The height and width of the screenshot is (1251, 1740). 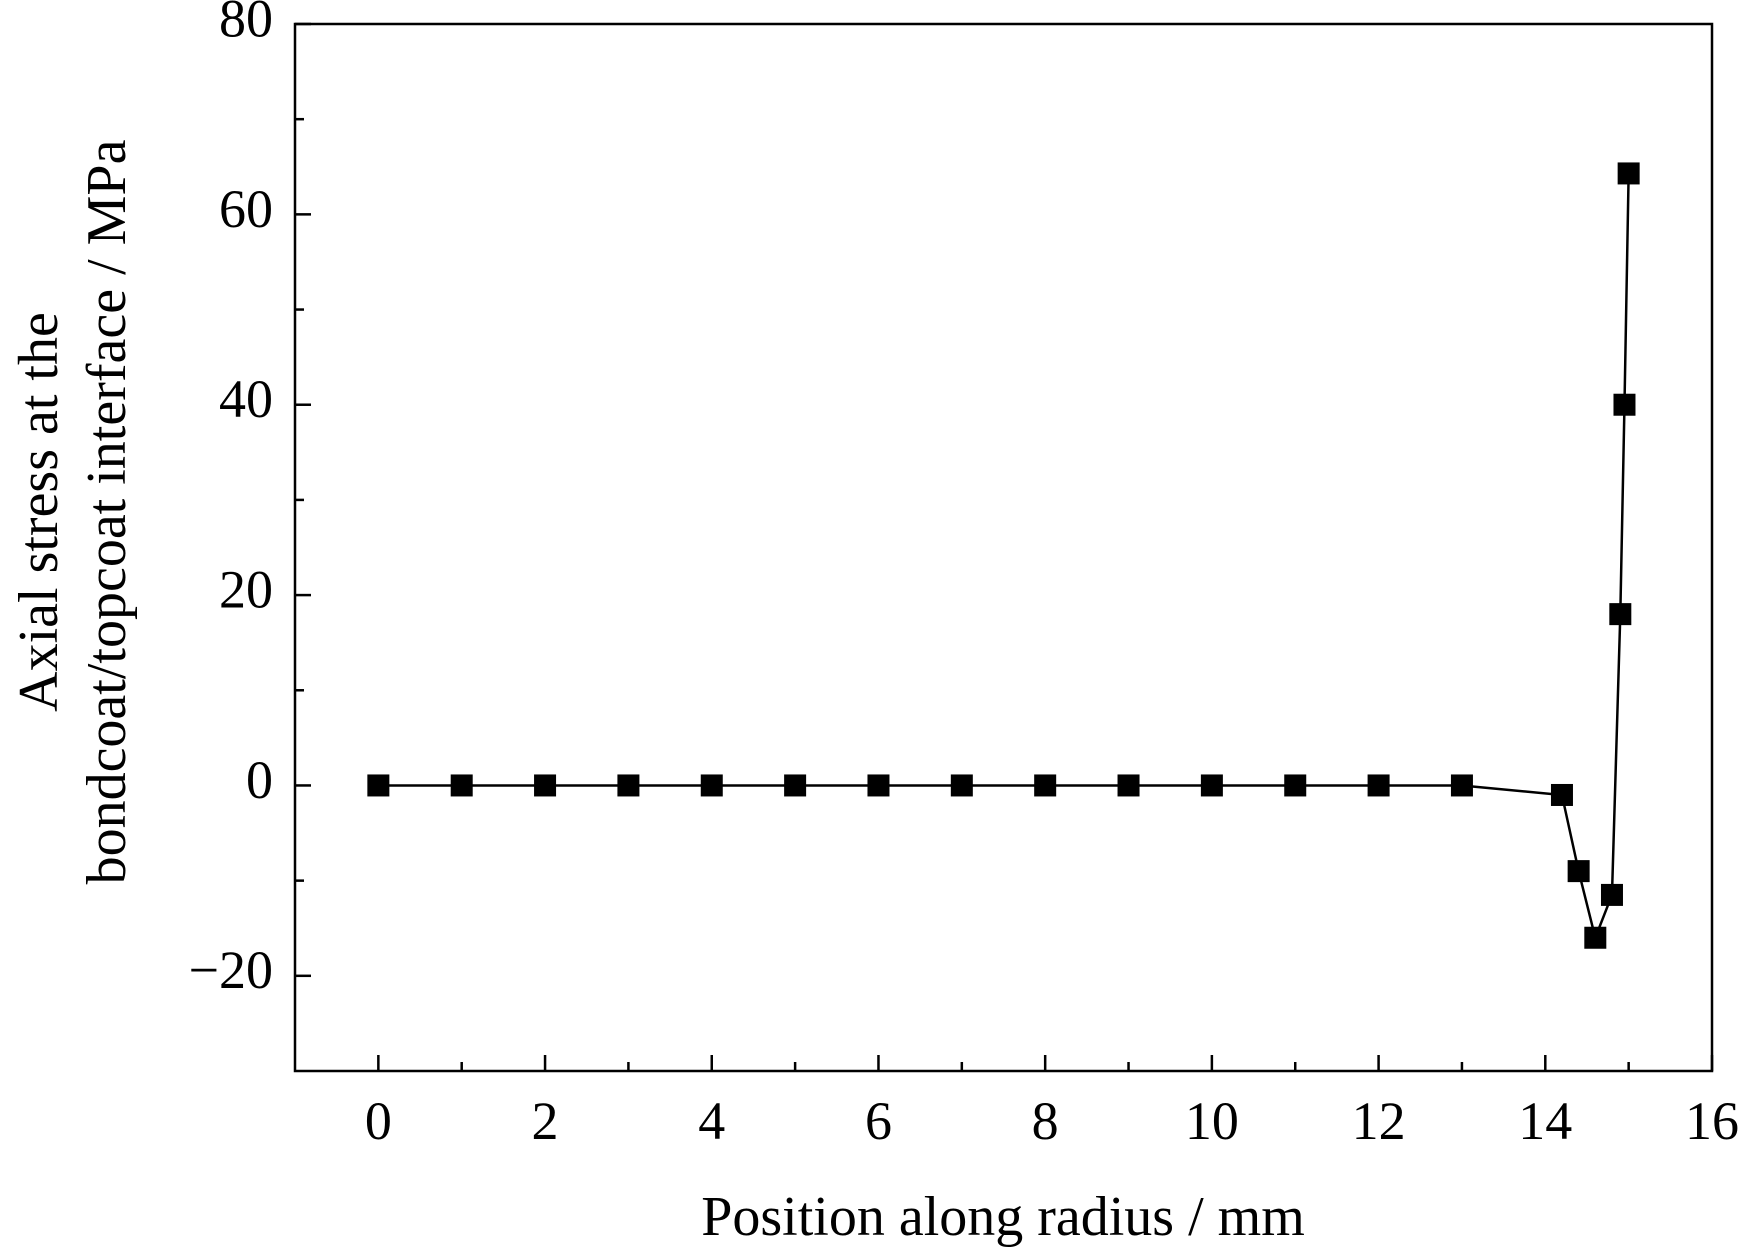 What do you see at coordinates (545, 1121) in the screenshot?
I see `x-tick-label: 2` at bounding box center [545, 1121].